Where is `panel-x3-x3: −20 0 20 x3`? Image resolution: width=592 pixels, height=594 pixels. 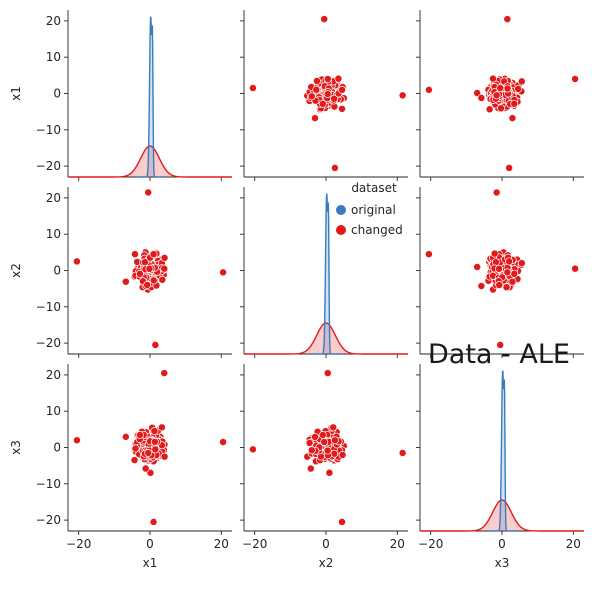
panel-x3-x3: −20 0 20 x3 is located at coordinates (500, 467).